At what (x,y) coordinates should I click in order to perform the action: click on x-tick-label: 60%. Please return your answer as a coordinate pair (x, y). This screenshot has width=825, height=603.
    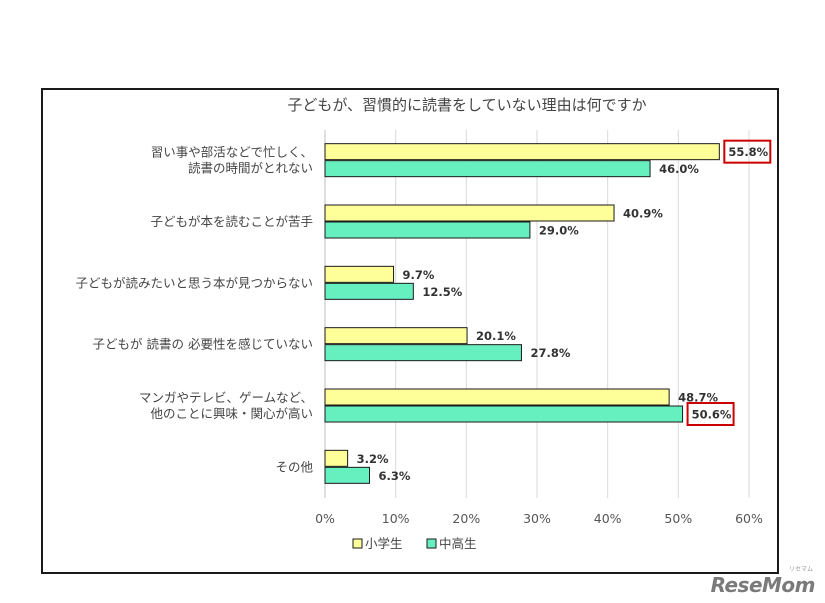
    Looking at the image, I should click on (749, 518).